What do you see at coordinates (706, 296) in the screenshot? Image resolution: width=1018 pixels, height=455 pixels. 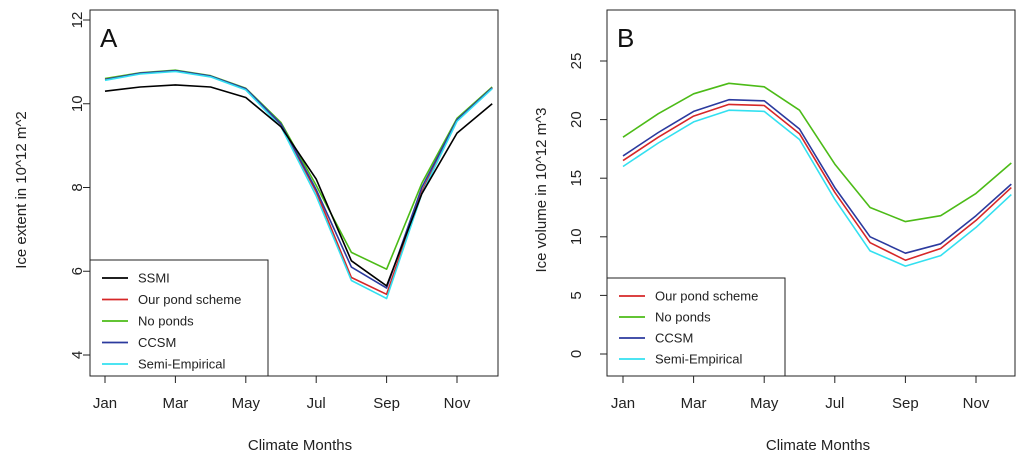 I see `panel-b-legend-entry: Our pond scheme` at bounding box center [706, 296].